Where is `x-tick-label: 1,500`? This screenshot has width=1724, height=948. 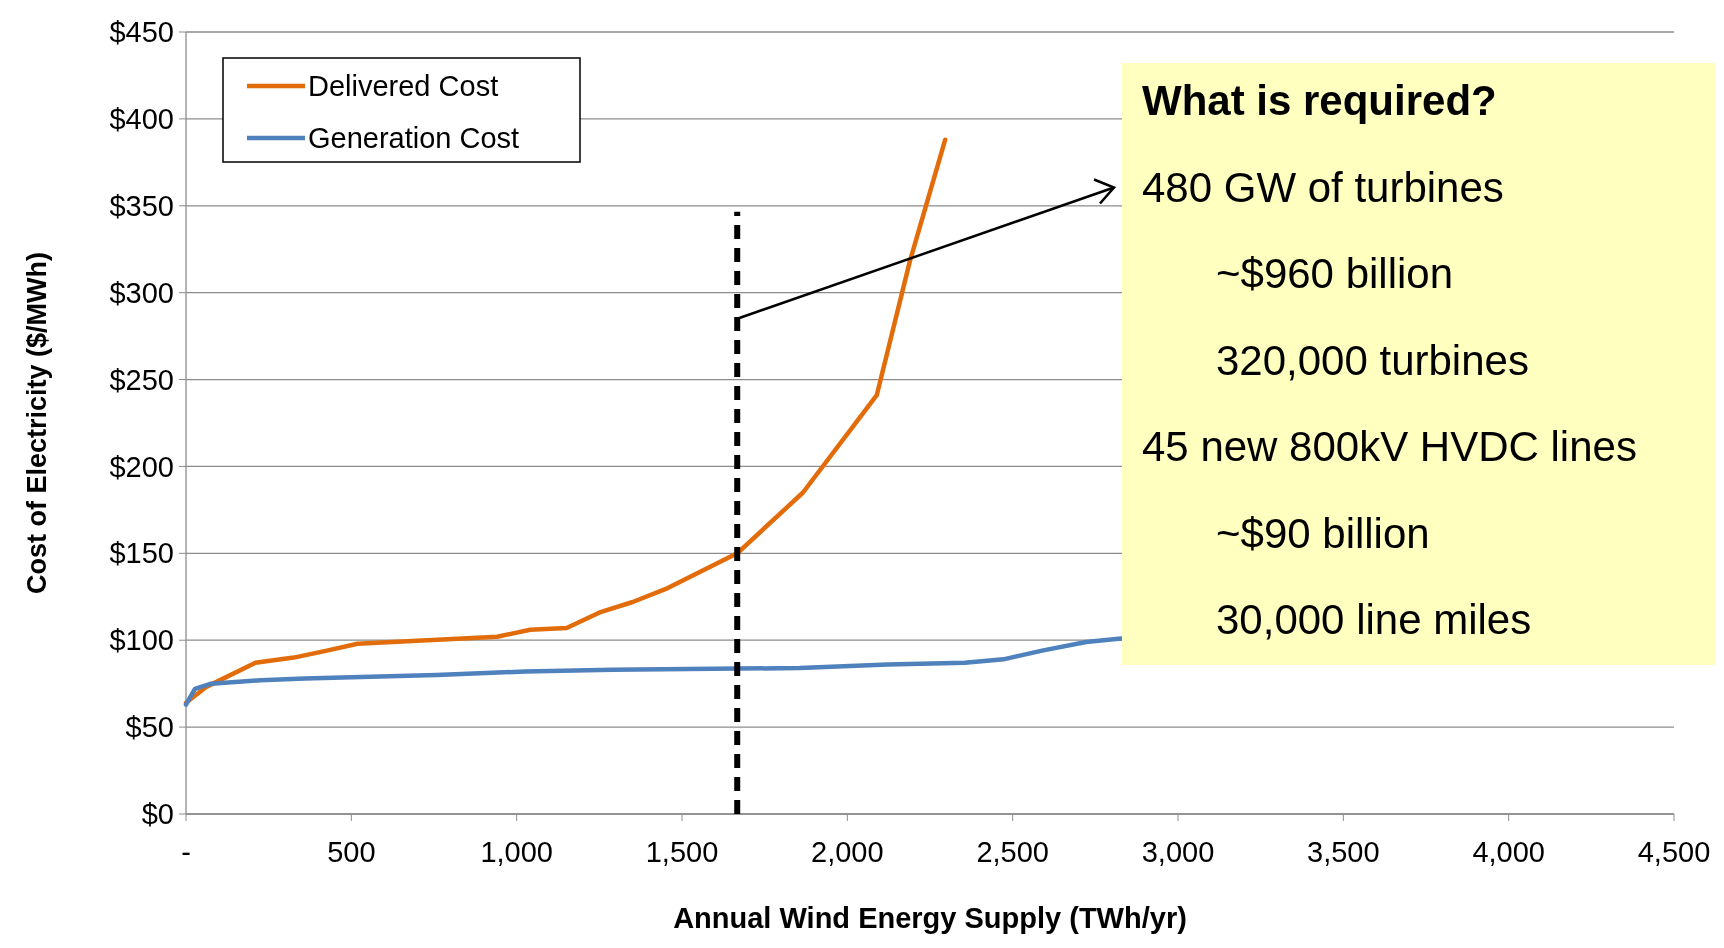
x-tick-label: 1,500 is located at coordinates (682, 852).